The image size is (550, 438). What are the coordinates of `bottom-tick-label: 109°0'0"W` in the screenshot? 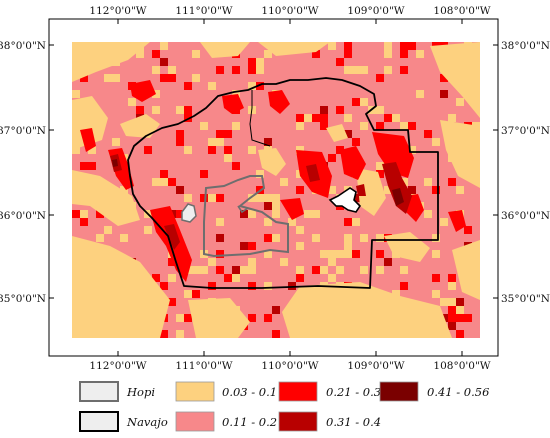 It's located at (375, 366).